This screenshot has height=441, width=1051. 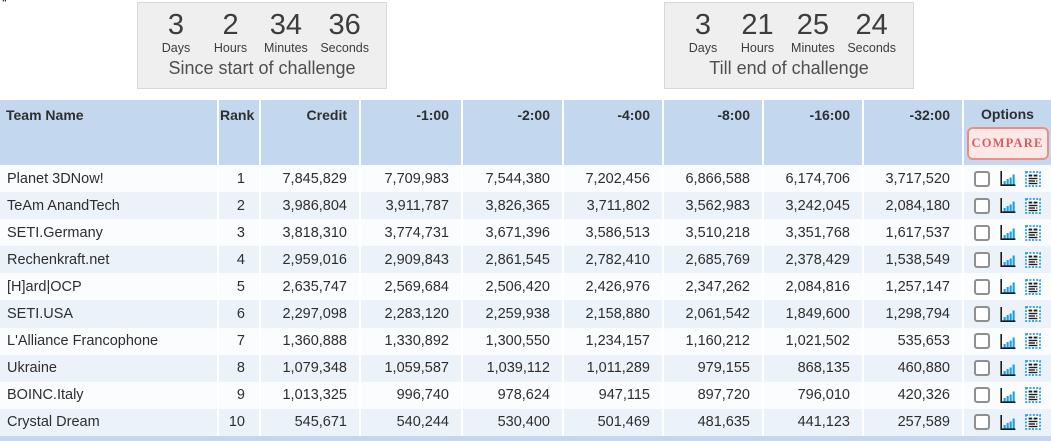 What do you see at coordinates (411, 287) in the screenshot?
I see `minus-1h-cell: 2,569,684` at bounding box center [411, 287].